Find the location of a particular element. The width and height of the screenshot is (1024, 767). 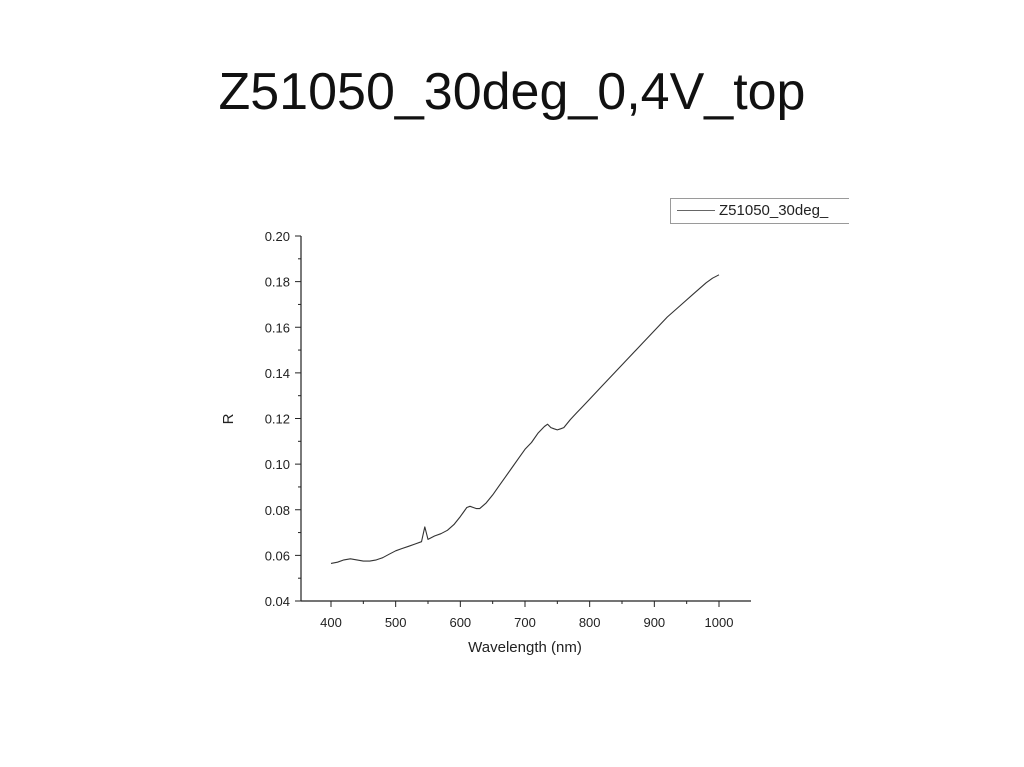

legend-line-swatch is located at coordinates (696, 210).